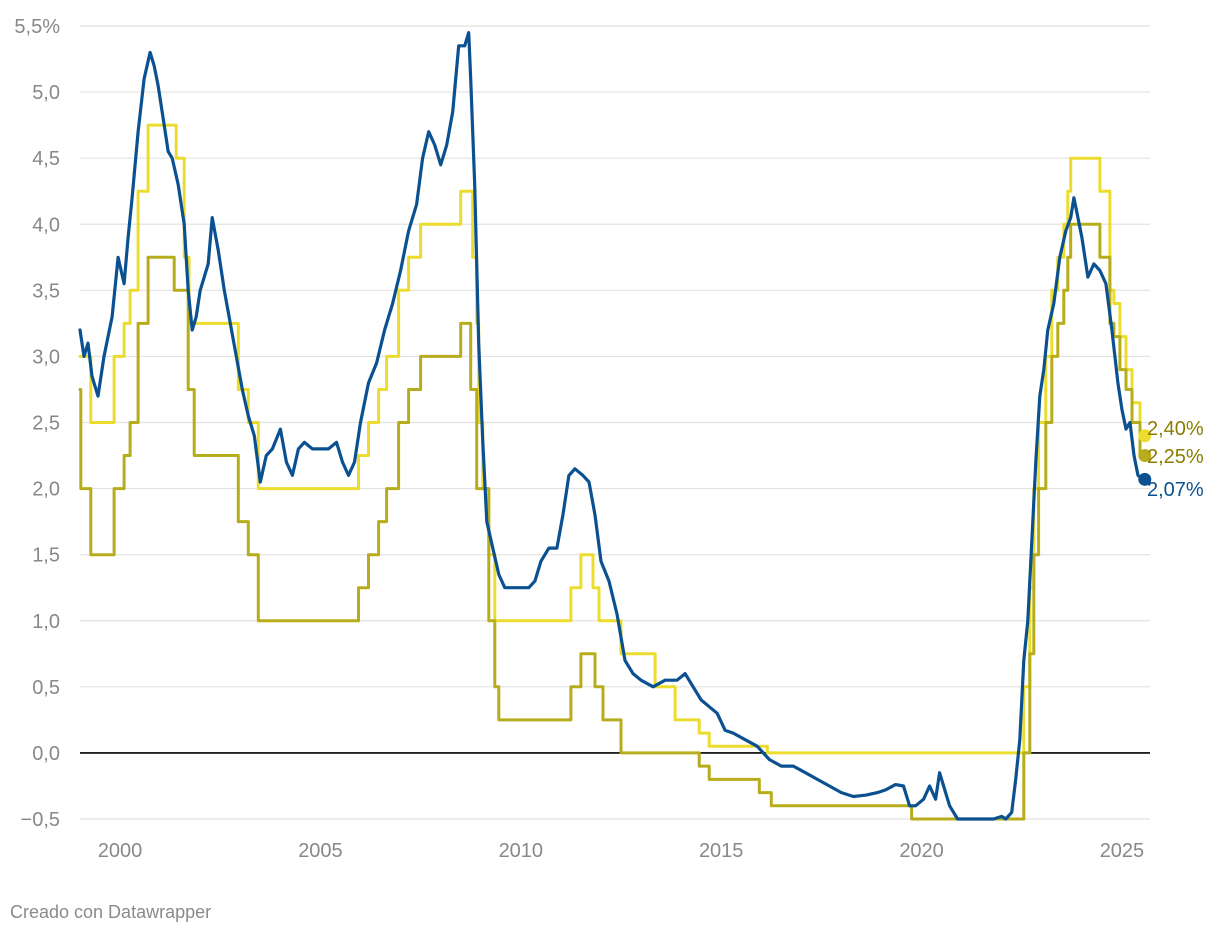 This screenshot has width=1220, height=938. What do you see at coordinates (46, 357) in the screenshot?
I see `y-tick-label: 3,0` at bounding box center [46, 357].